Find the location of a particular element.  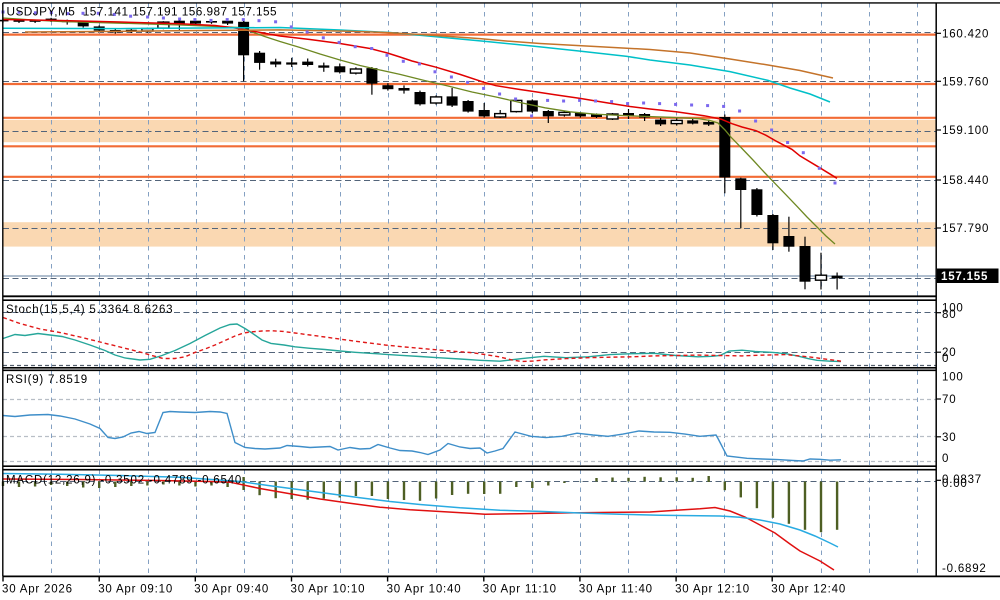

svg-text: 30 is located at coordinates (949, 438).